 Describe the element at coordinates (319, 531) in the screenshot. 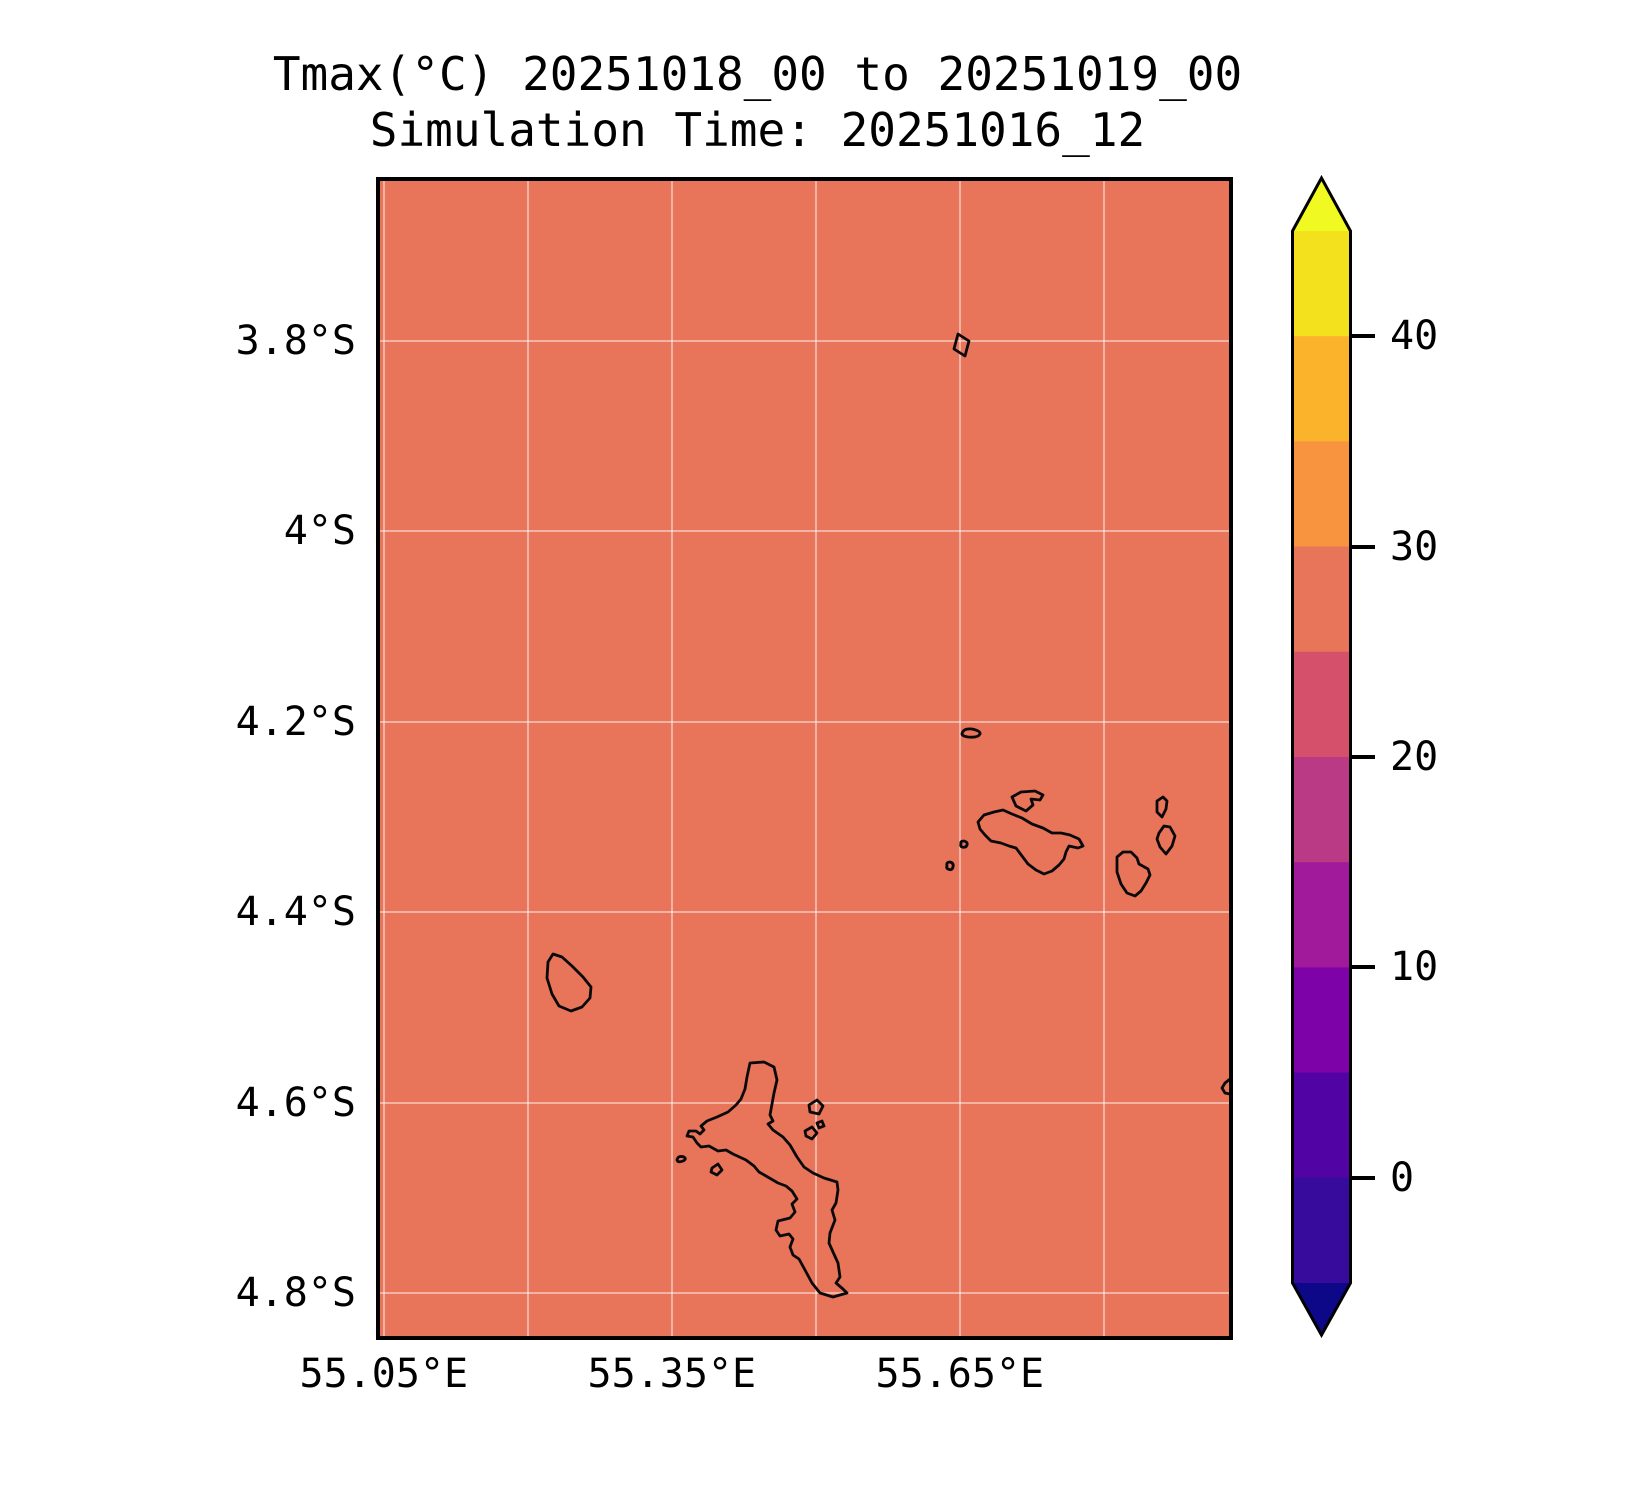

I see `y-tick-label: 4°S` at that location.